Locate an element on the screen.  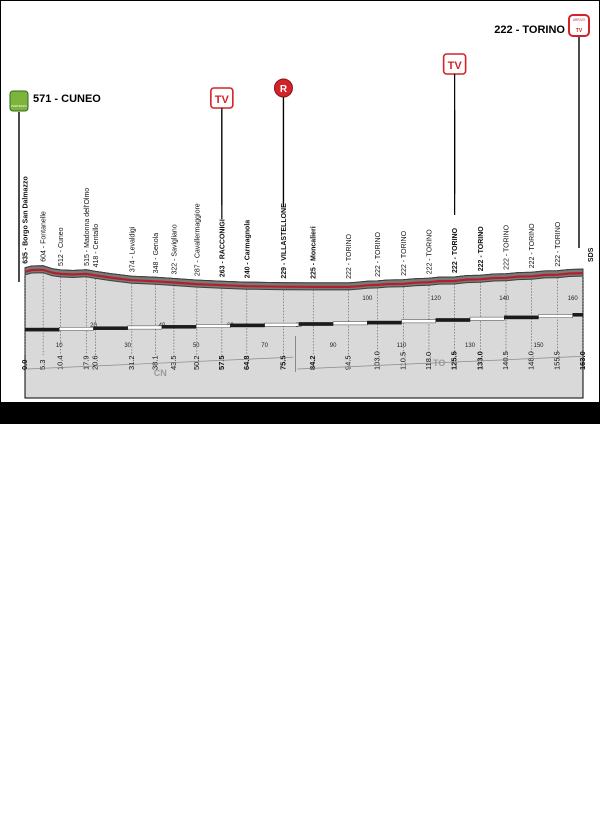
town-label-group: 240 - Carmagnola is located at coordinates (247, 249).